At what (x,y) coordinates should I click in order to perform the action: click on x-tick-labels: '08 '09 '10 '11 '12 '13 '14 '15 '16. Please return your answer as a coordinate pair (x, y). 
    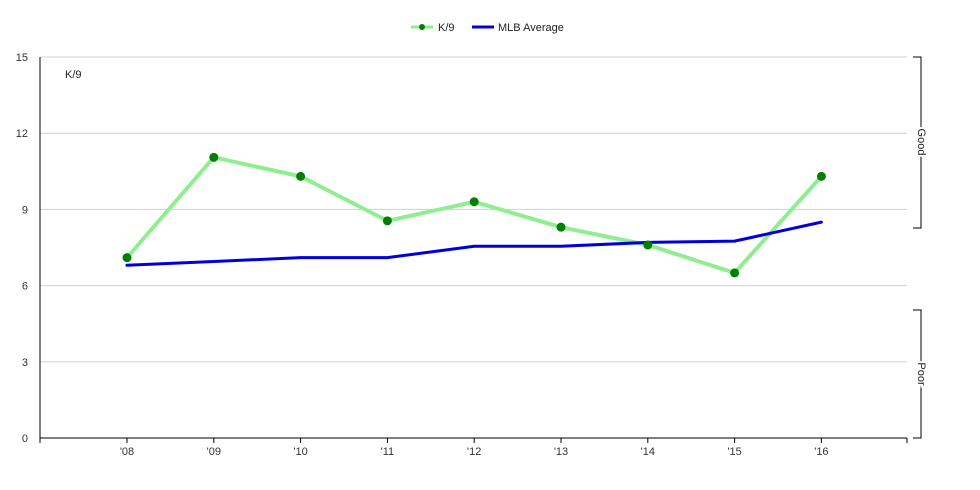
    Looking at the image, I should click on (473, 448).